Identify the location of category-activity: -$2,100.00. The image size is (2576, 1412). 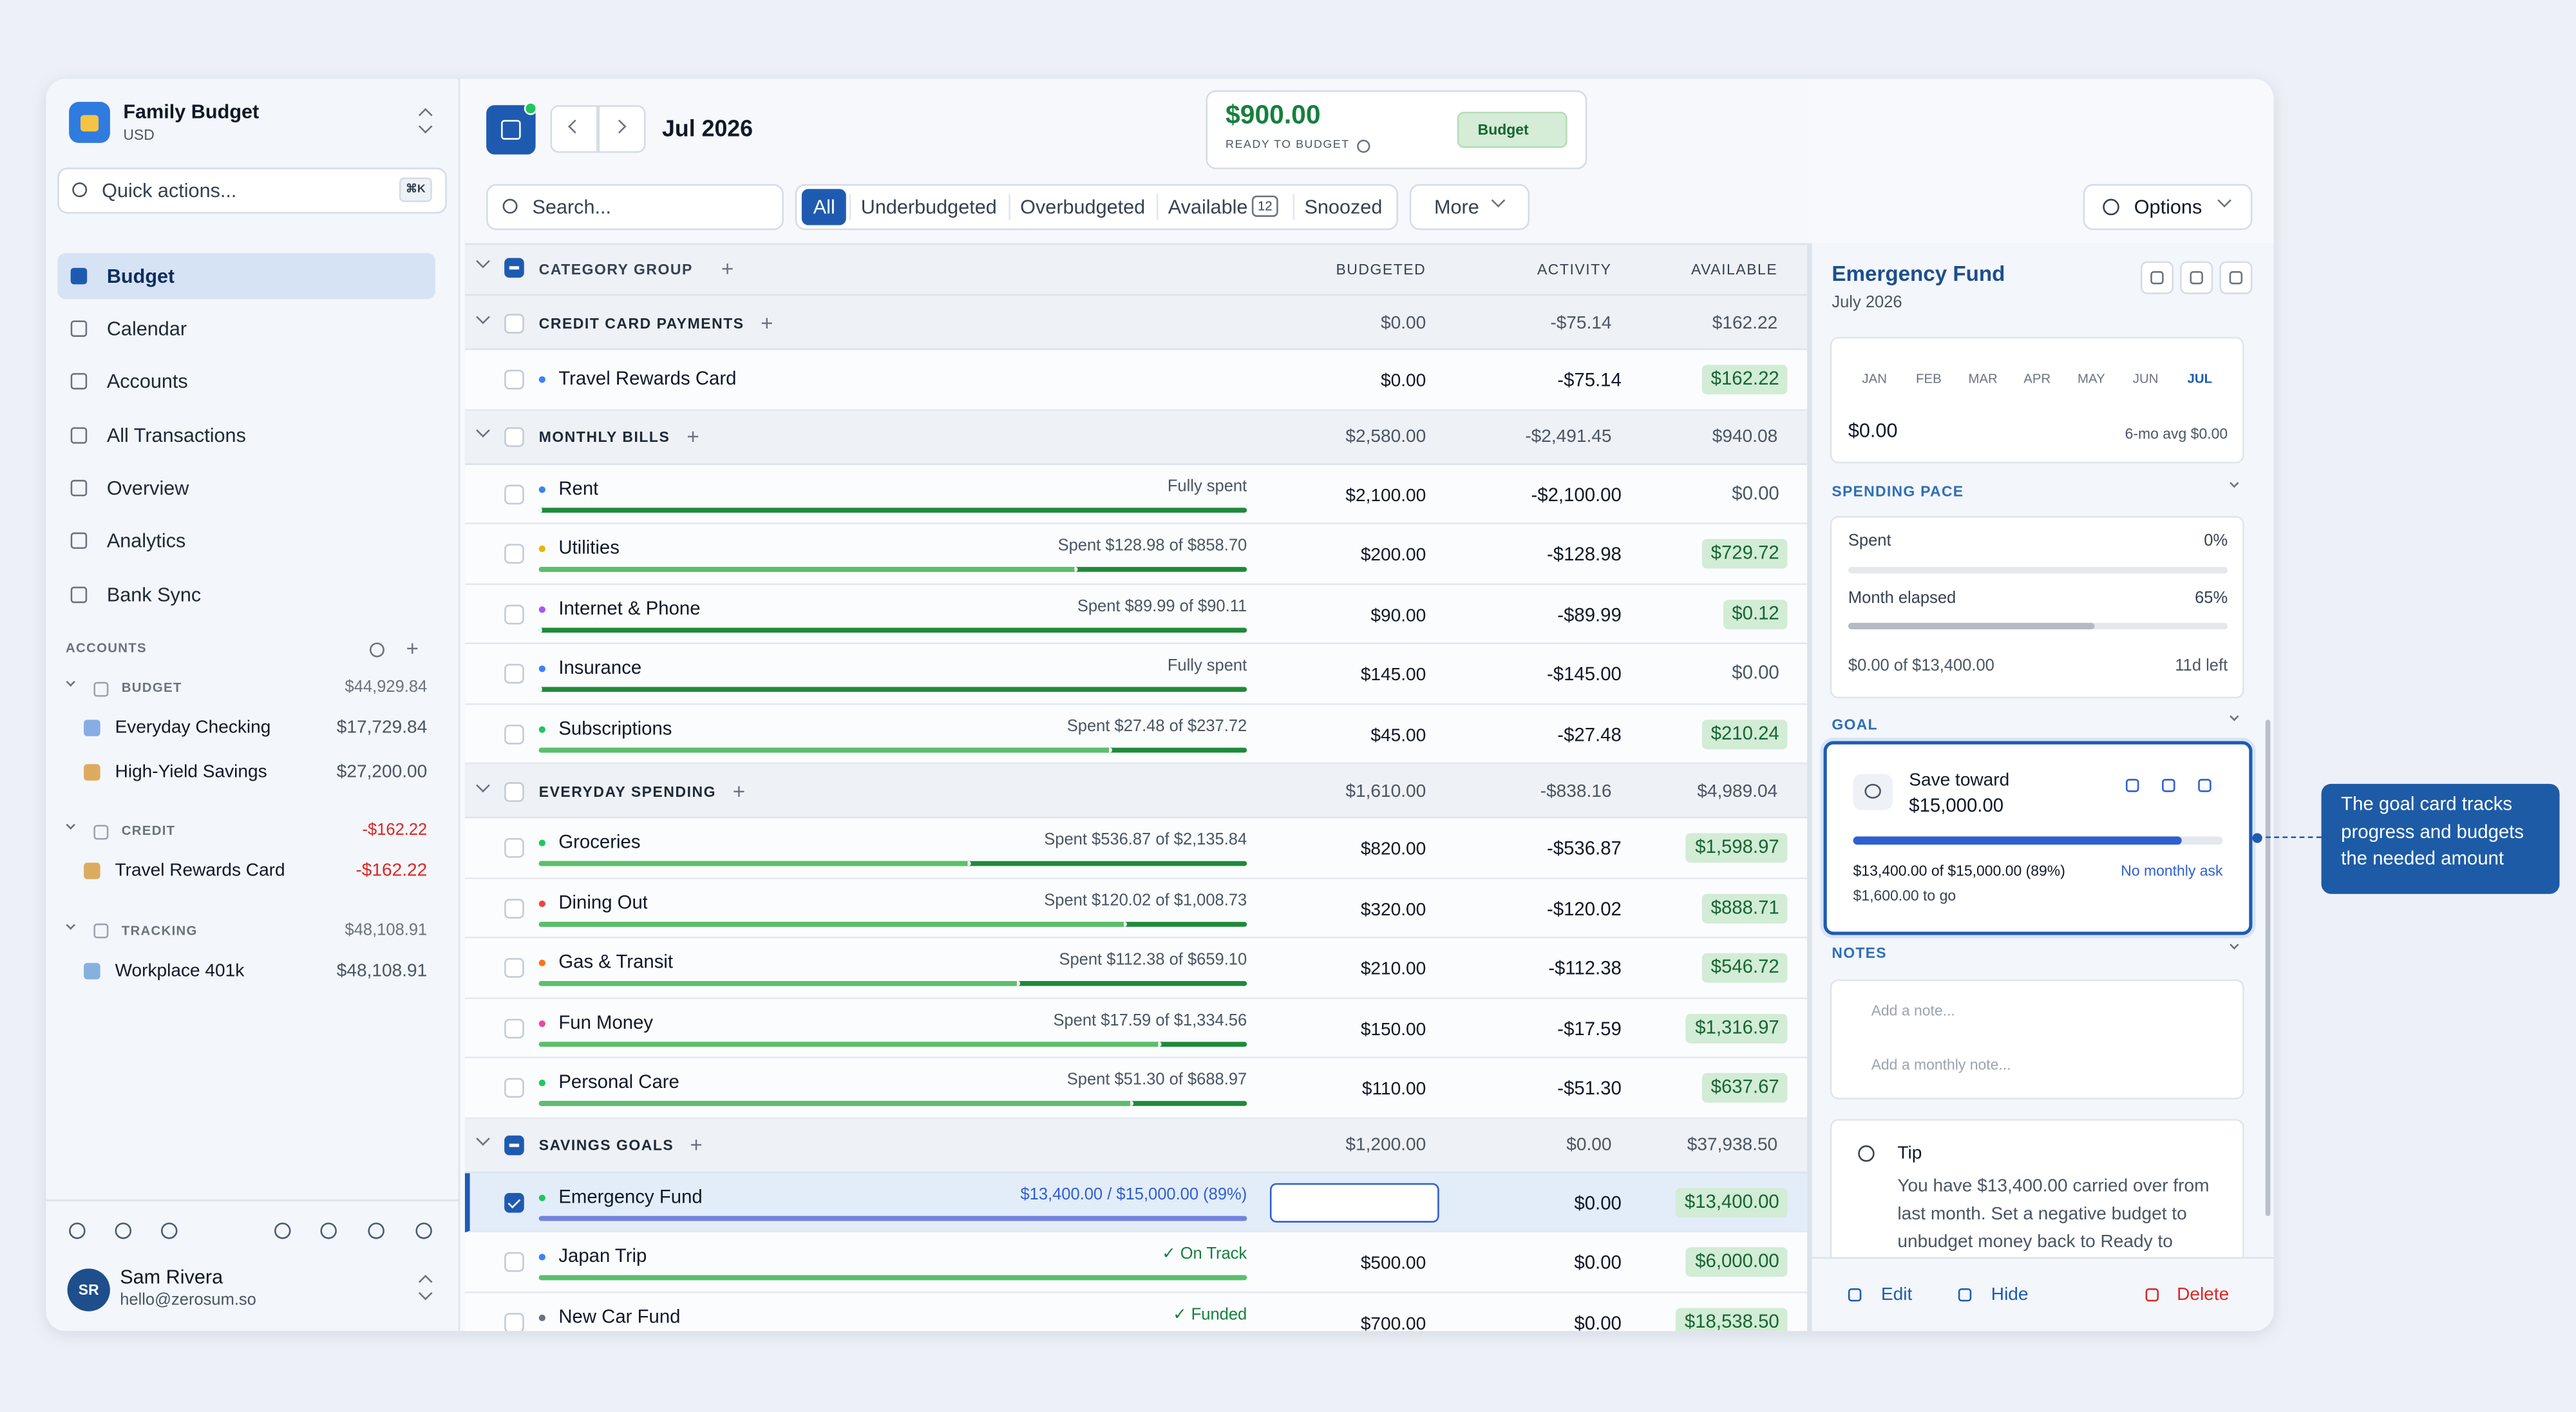
(1576, 496).